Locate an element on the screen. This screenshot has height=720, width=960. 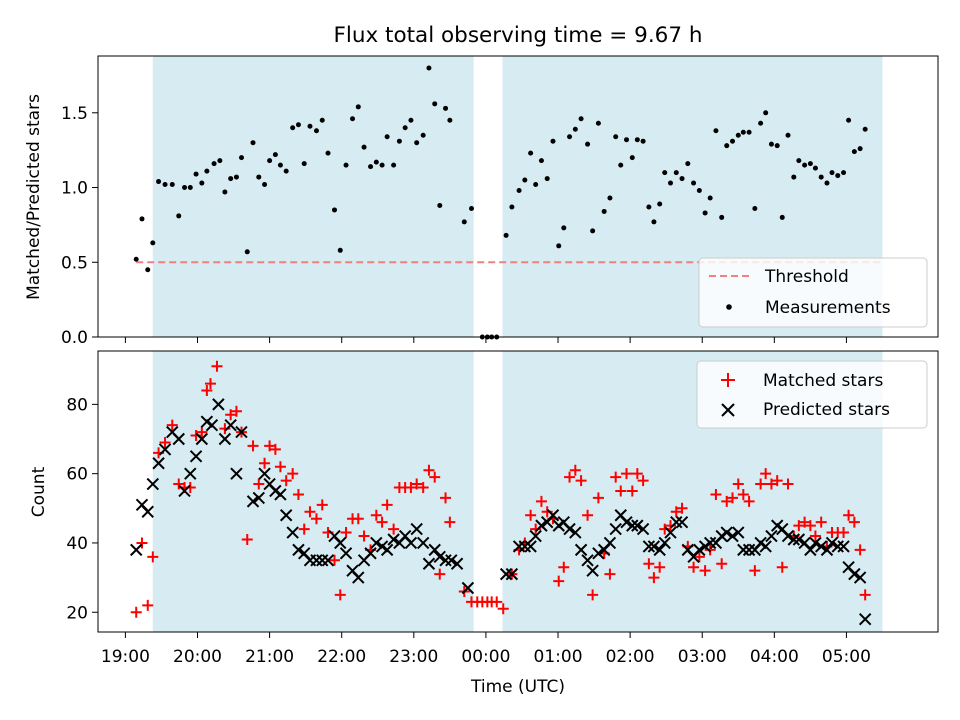
x-tick-label: 00:00 is located at coordinates (485, 657).